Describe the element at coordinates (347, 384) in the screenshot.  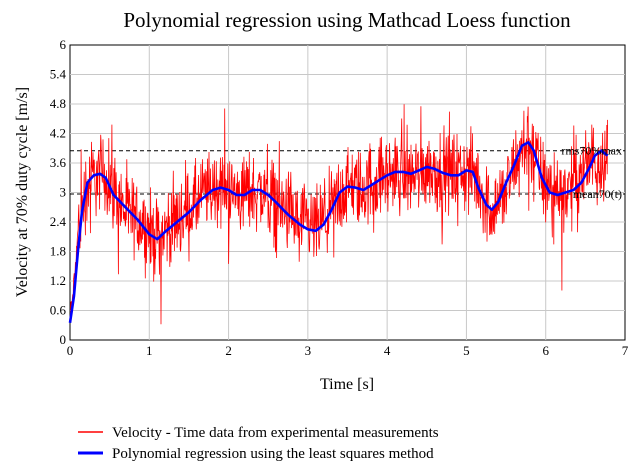
I see `x-axis-label: Time [s]` at that location.